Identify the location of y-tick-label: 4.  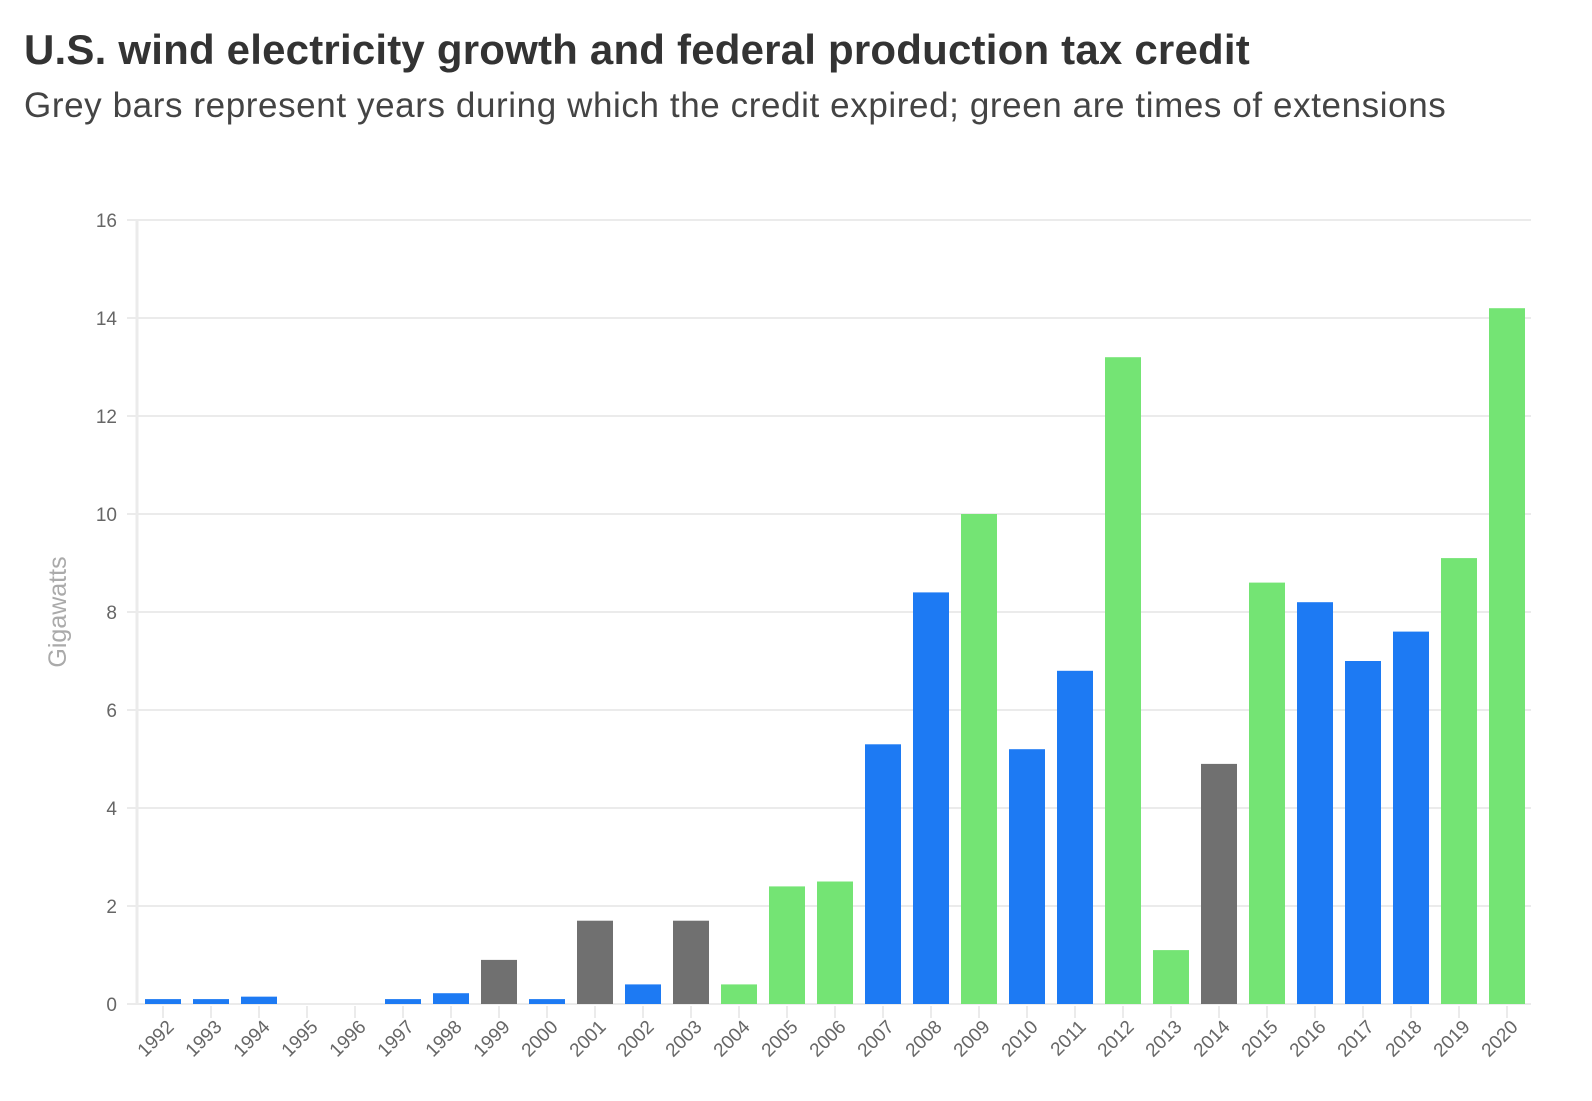
(111, 809).